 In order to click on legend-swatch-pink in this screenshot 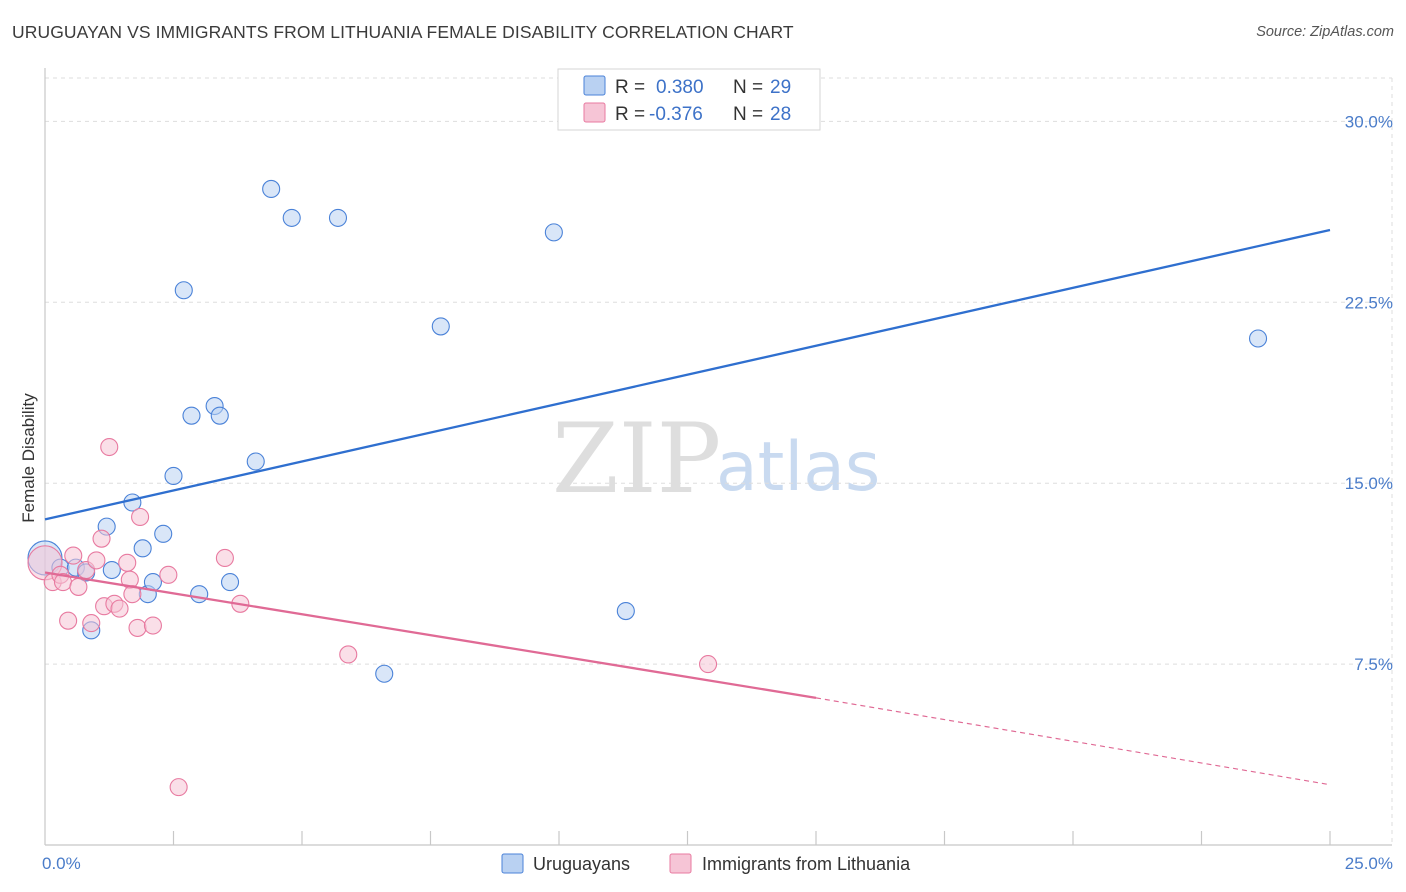, I will do `click(594, 112)`.